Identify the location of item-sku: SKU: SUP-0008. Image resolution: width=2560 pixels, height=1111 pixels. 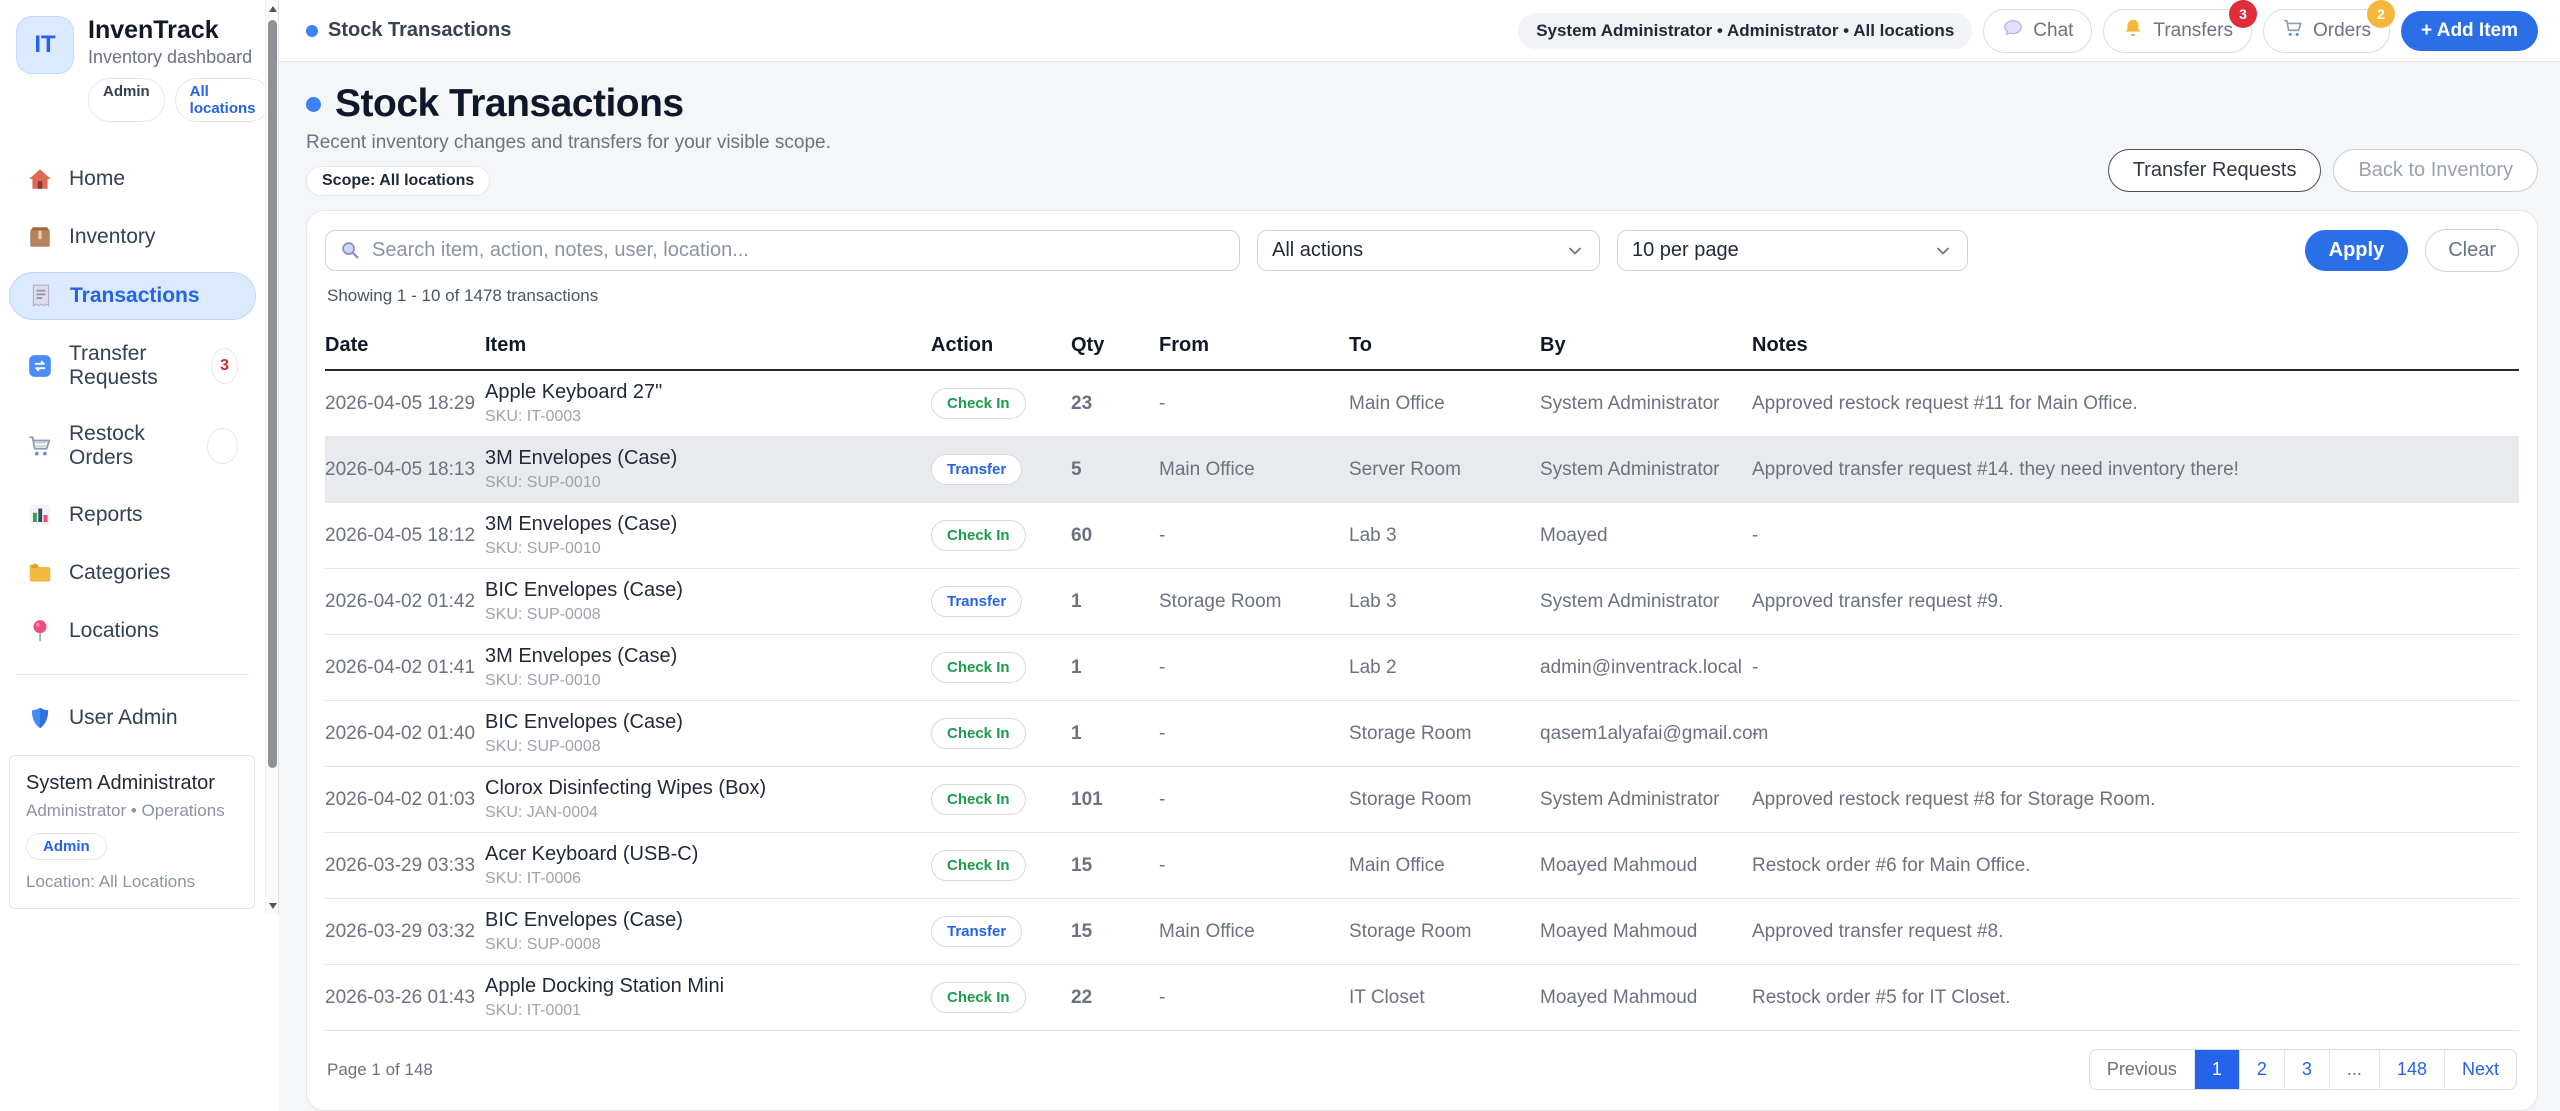
(543, 614).